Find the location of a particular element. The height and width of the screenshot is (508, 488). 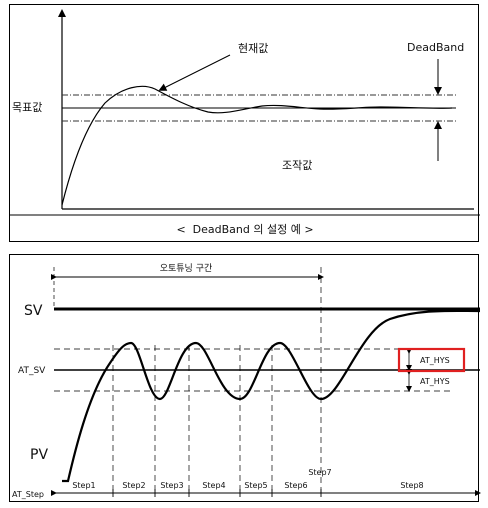

step-label-5: Step5 is located at coordinates (255, 485).